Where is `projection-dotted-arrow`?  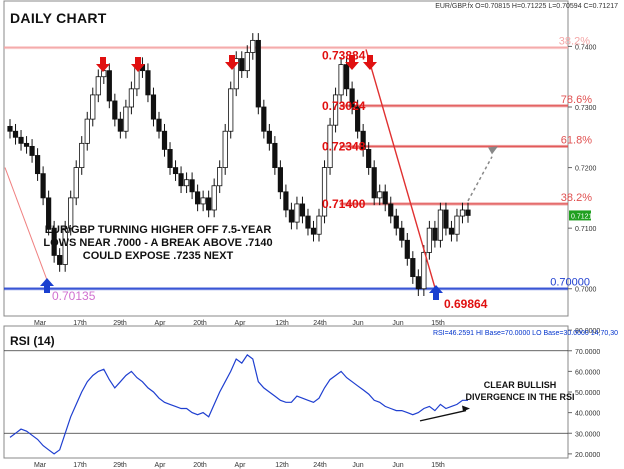
projection-dotted-arrow is located at coordinates (480, 179).